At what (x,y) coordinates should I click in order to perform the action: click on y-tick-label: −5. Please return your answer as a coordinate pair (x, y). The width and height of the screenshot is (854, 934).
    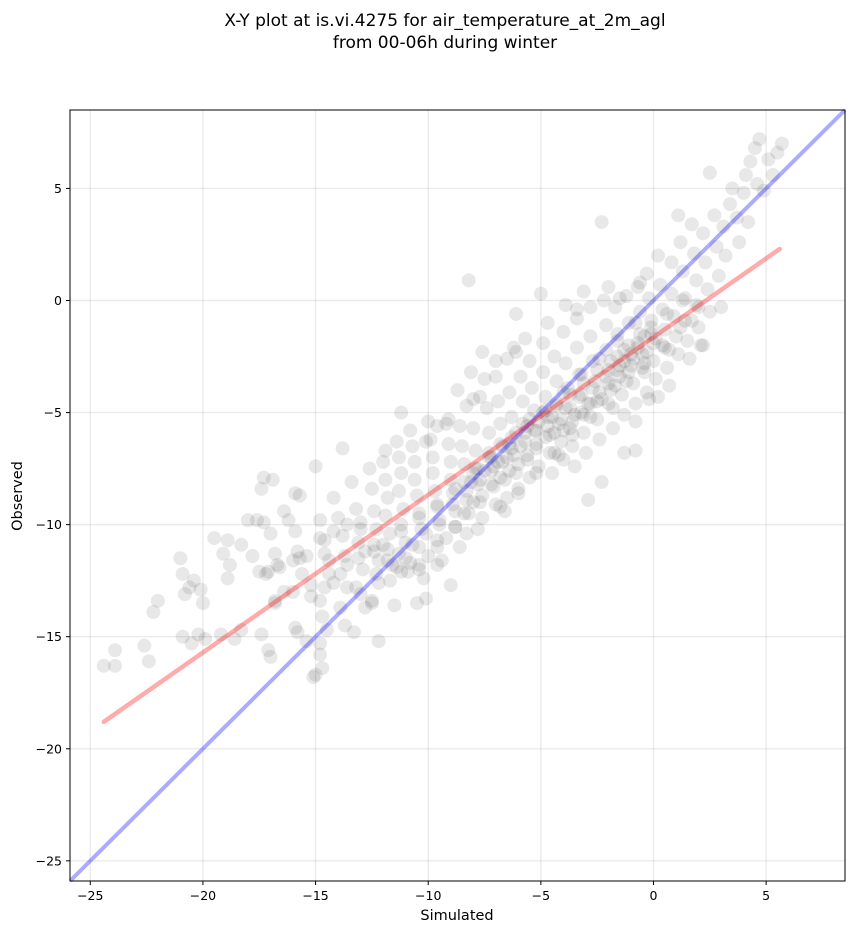
    Looking at the image, I should click on (53, 412).